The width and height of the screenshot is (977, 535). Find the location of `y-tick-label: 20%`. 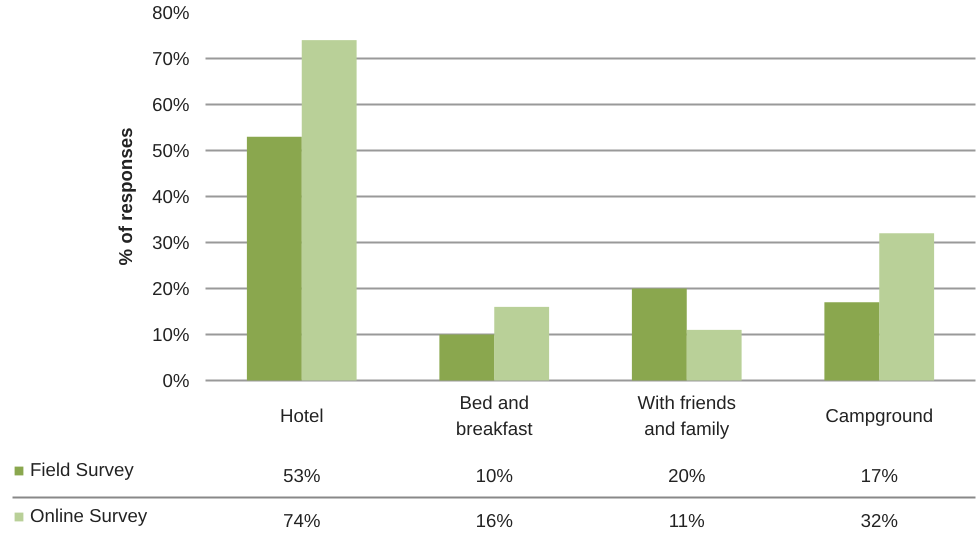

y-tick-label: 20% is located at coordinates (171, 288).